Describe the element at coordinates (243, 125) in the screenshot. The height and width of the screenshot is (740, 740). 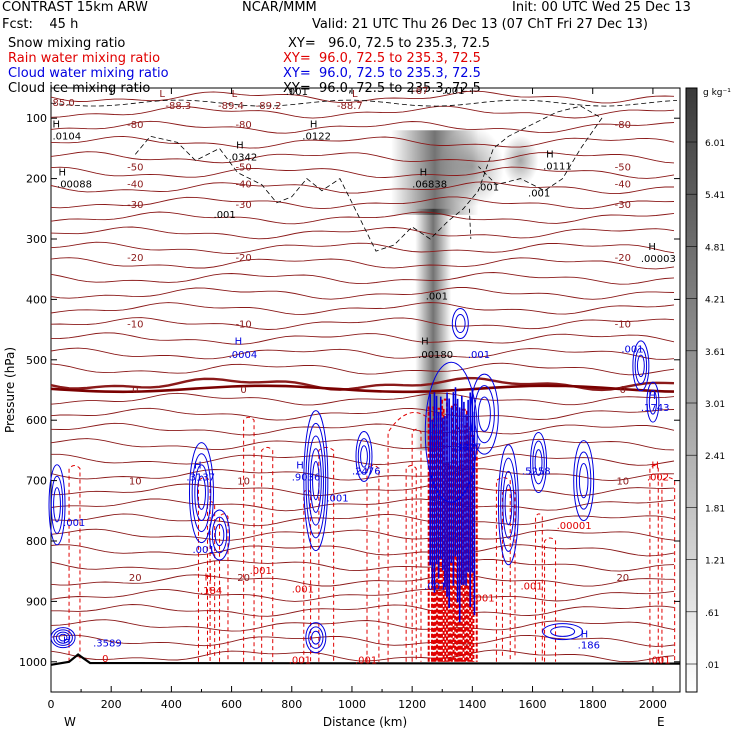
I see `isotherm-label: -80` at that location.